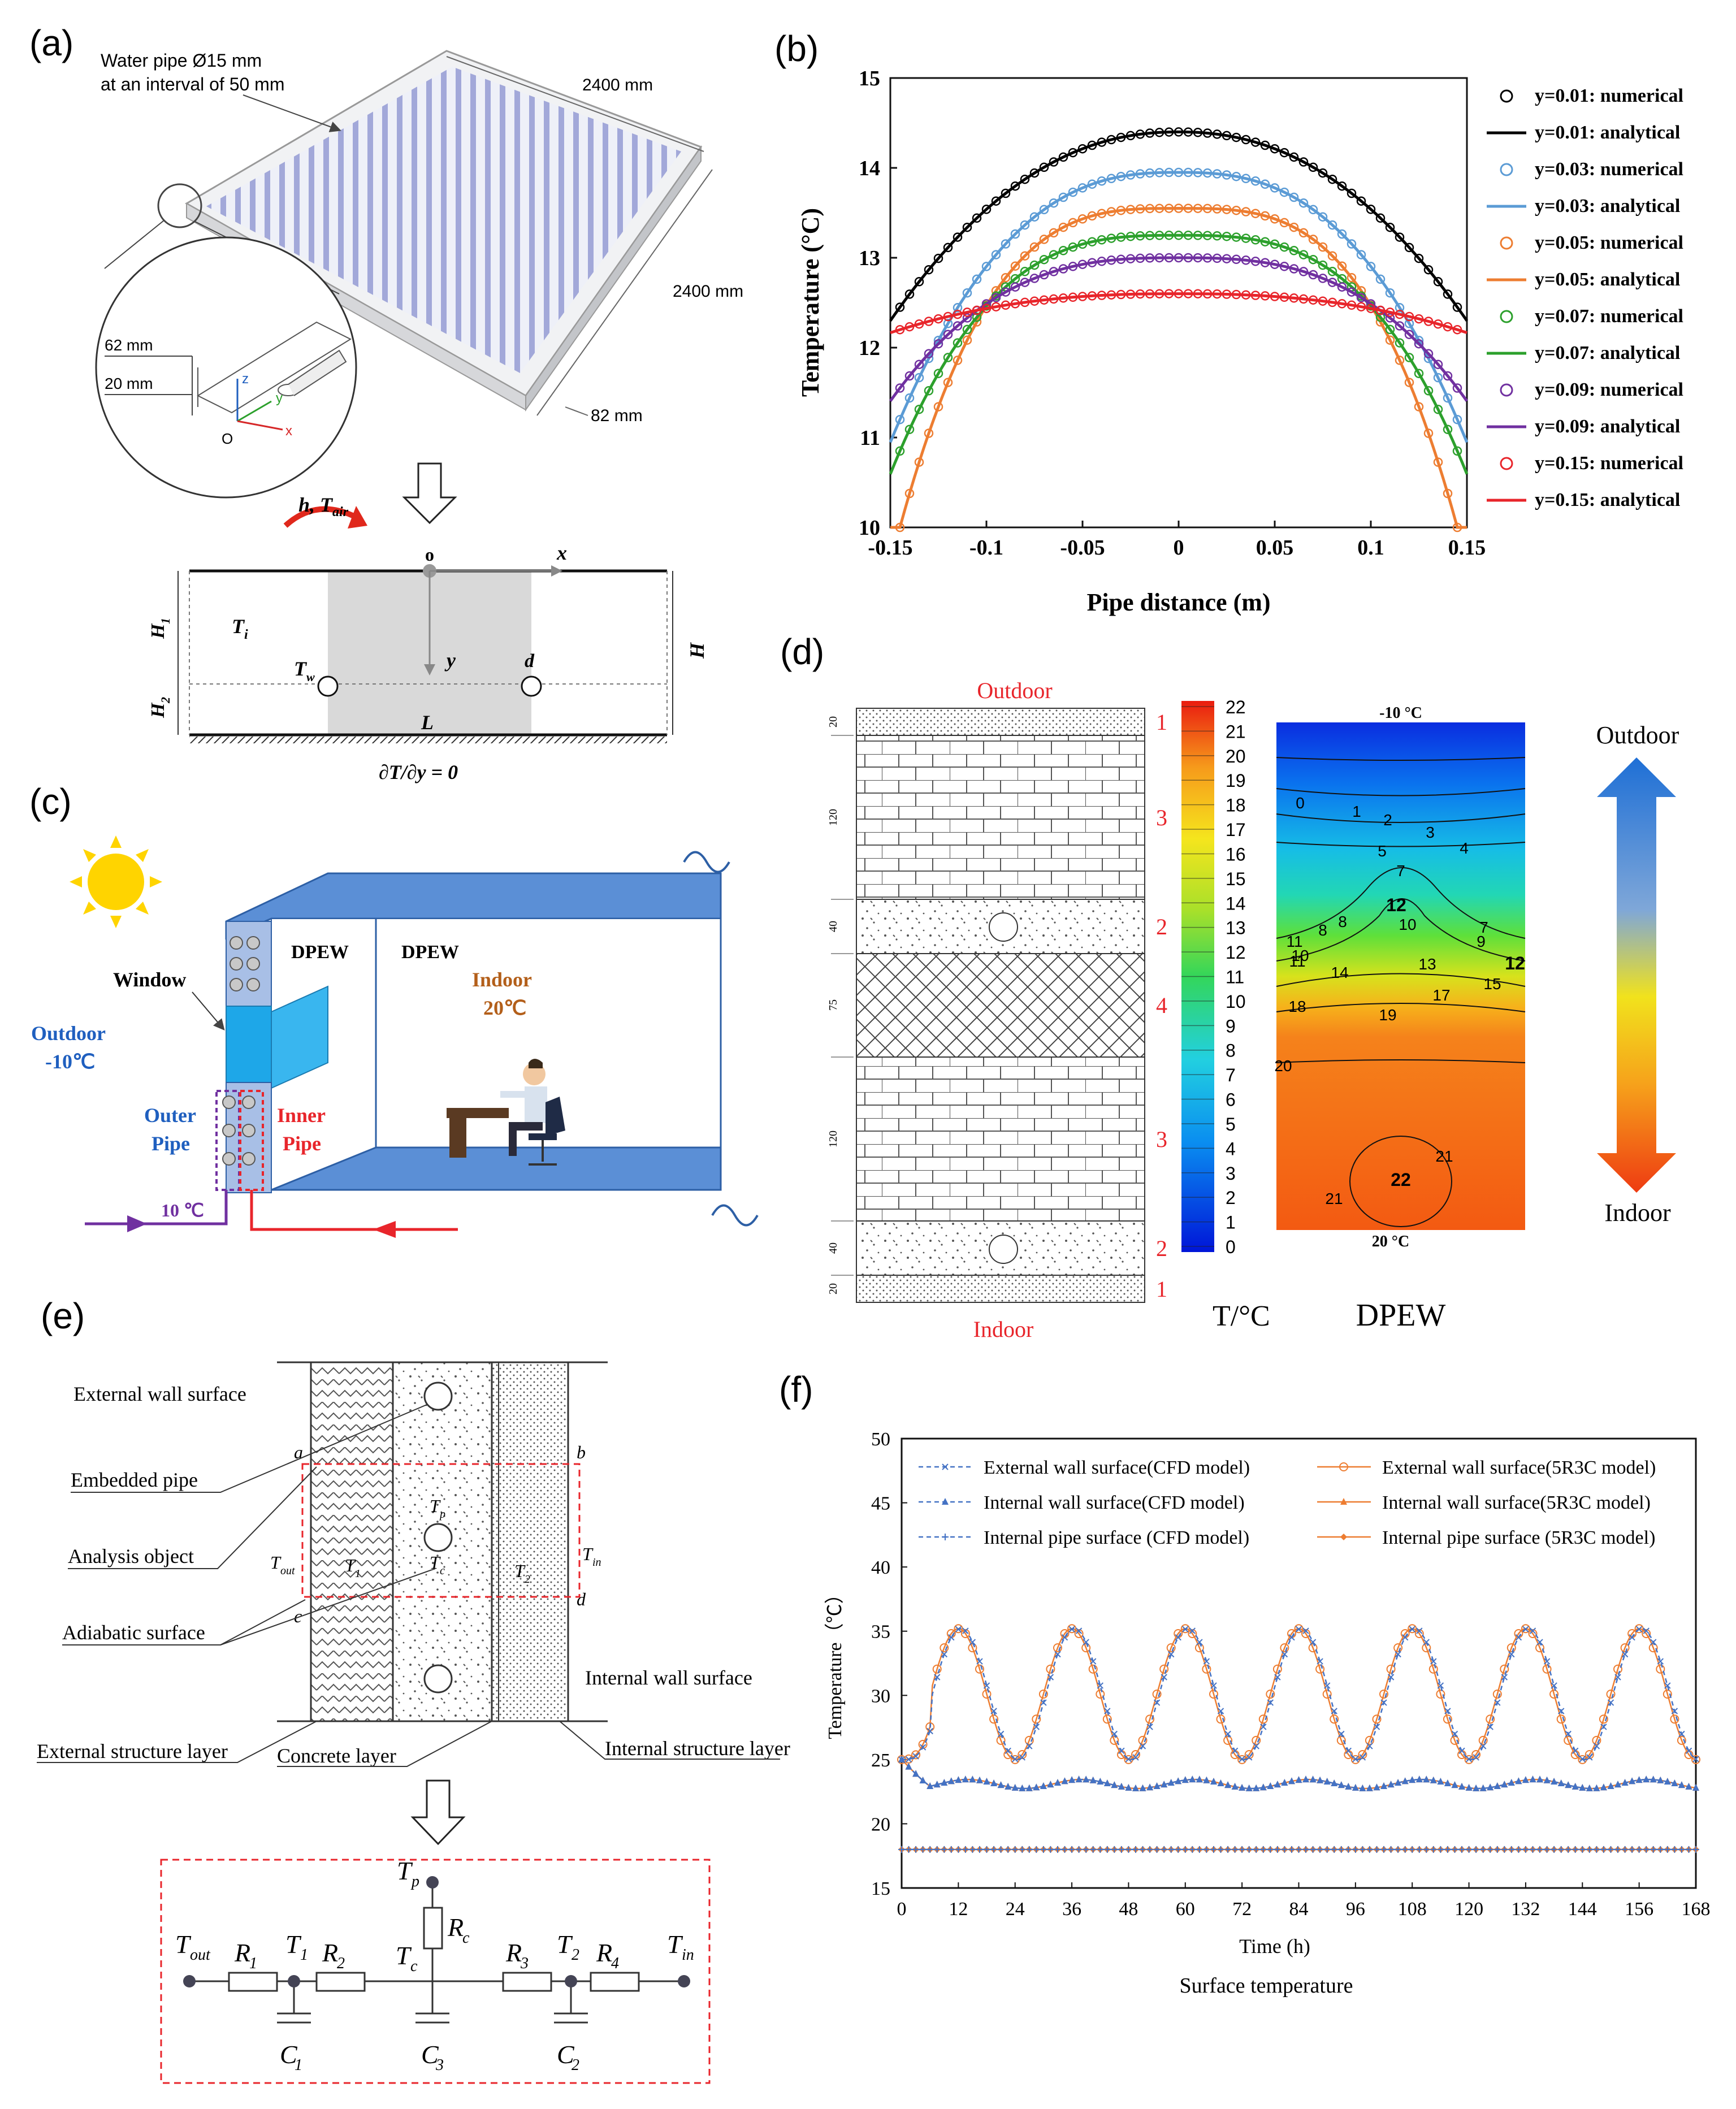  Describe the element at coordinates (158, 631) in the screenshot. I see `H1-label: H` at that location.